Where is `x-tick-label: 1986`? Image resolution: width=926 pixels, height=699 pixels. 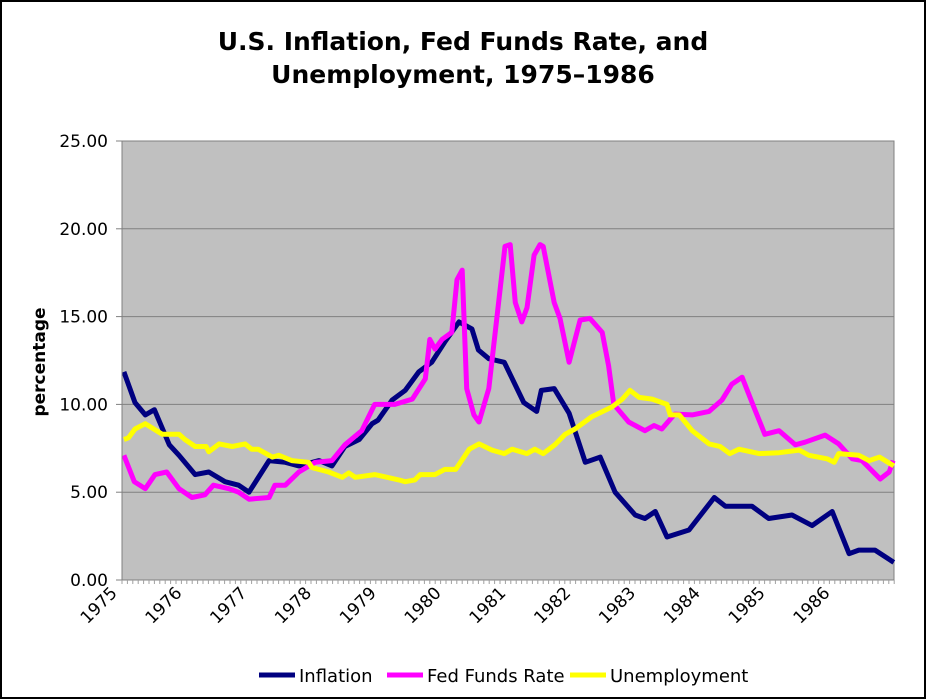
x-tick-label: 1986 is located at coordinates (812, 605).